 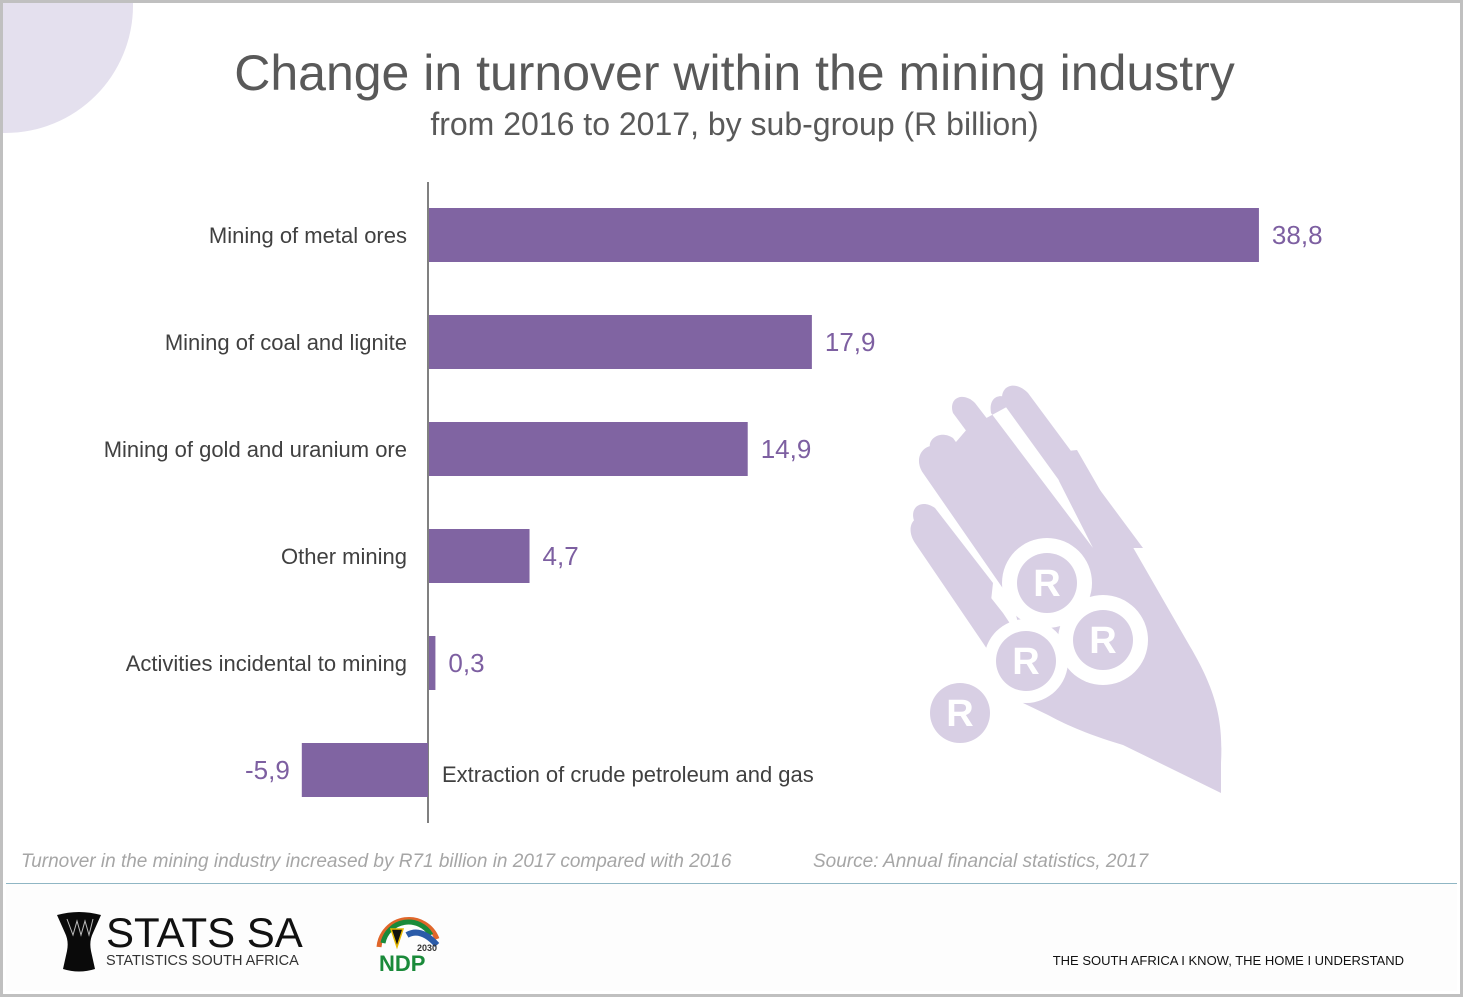 I want to click on category-label: Mining of metal ores, so click(x=308, y=235).